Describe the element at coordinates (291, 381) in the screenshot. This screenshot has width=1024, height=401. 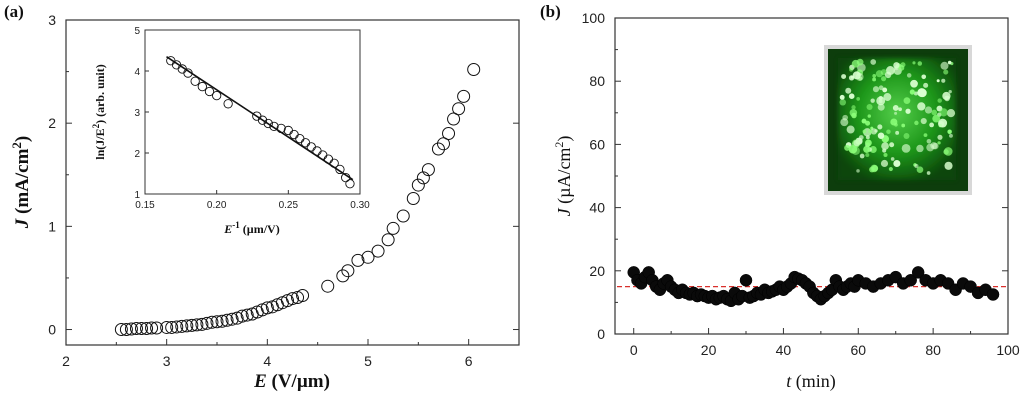
I see `panel-a-x-axis-label: E (V/µm)` at that location.